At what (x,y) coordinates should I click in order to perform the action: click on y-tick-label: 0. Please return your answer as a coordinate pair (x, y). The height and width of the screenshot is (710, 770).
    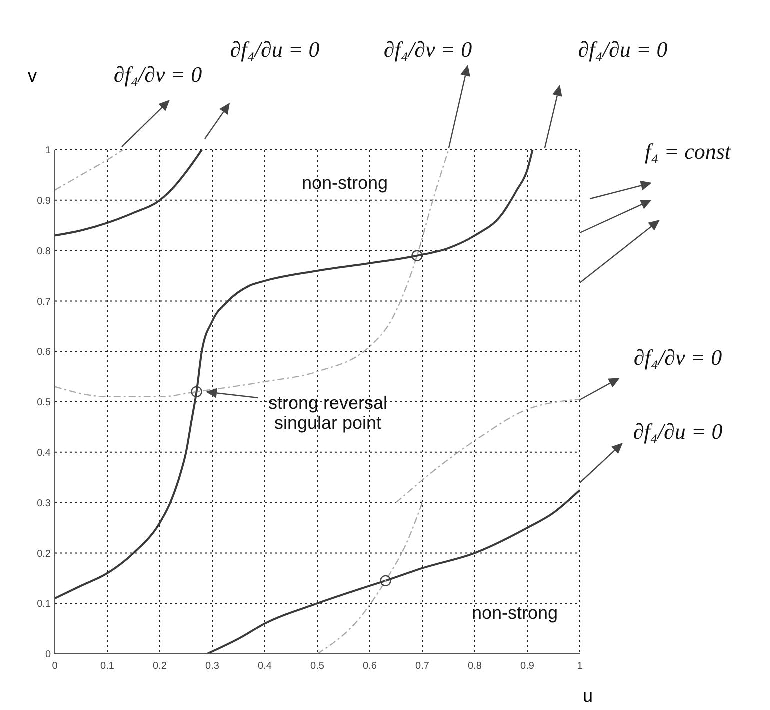
    Looking at the image, I should click on (48, 655).